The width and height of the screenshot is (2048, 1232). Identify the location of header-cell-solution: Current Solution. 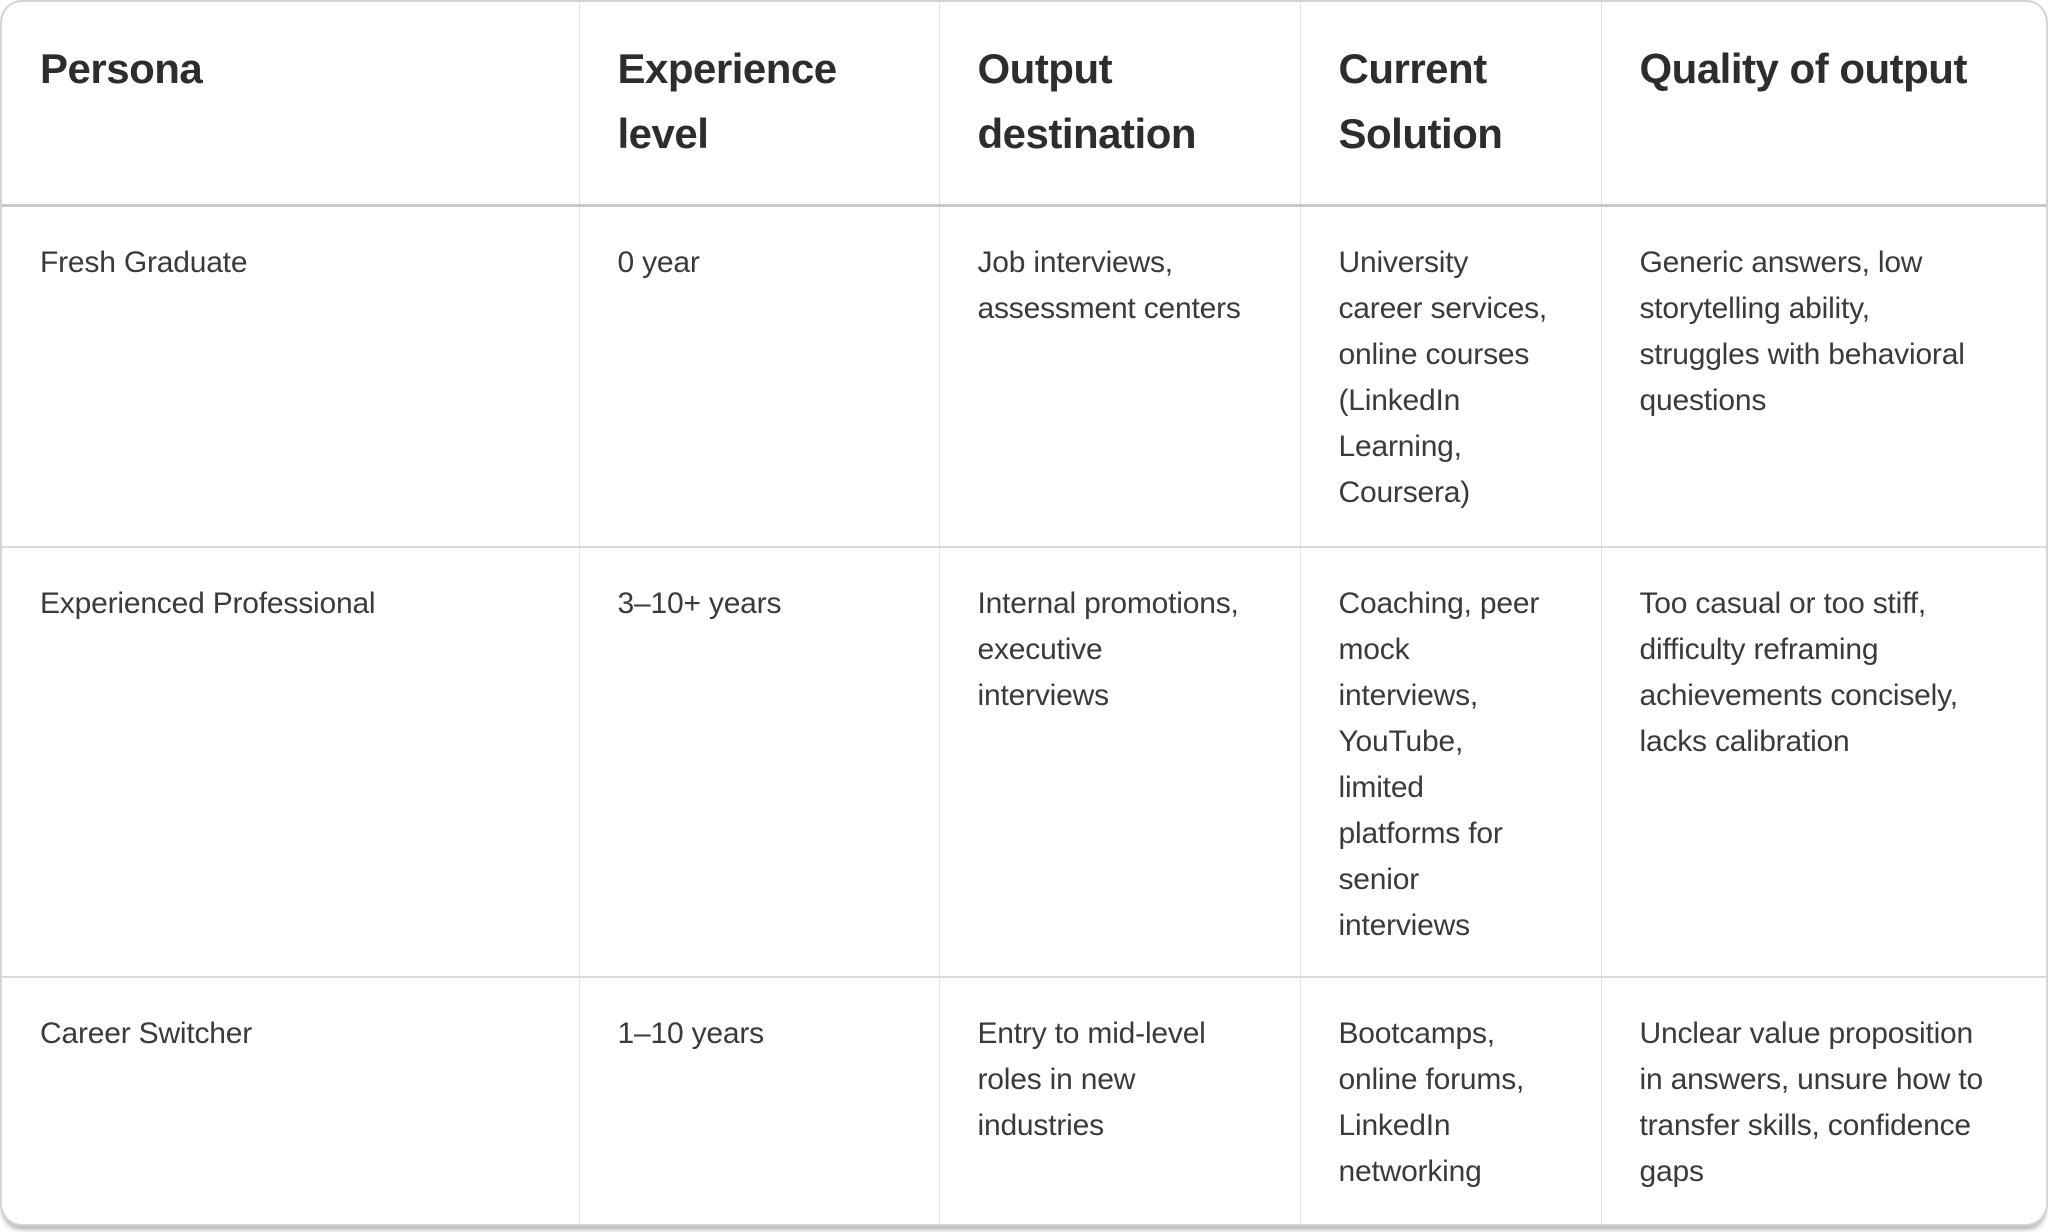
(1451, 104).